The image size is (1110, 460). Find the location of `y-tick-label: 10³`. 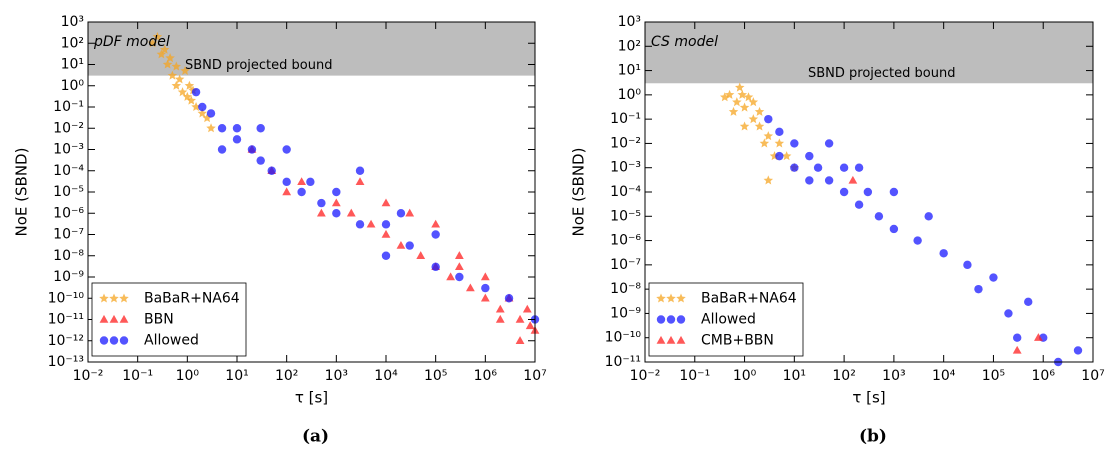

y-tick-label: 10³ is located at coordinates (72, 22).